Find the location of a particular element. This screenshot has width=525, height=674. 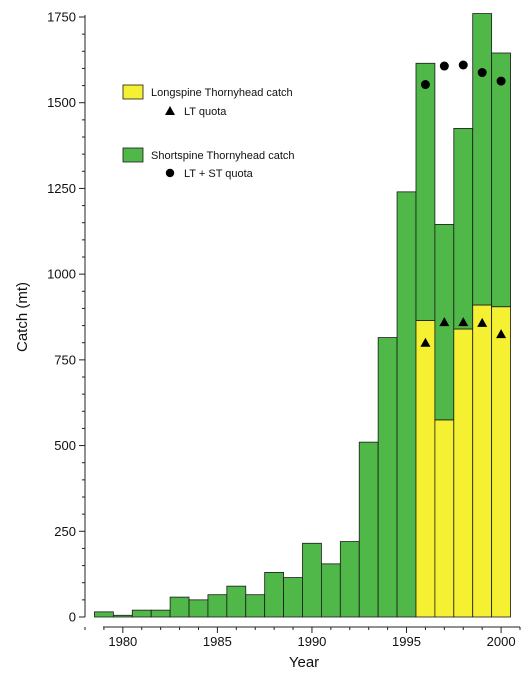

marker-lt-quota-1996 is located at coordinates (425, 342).